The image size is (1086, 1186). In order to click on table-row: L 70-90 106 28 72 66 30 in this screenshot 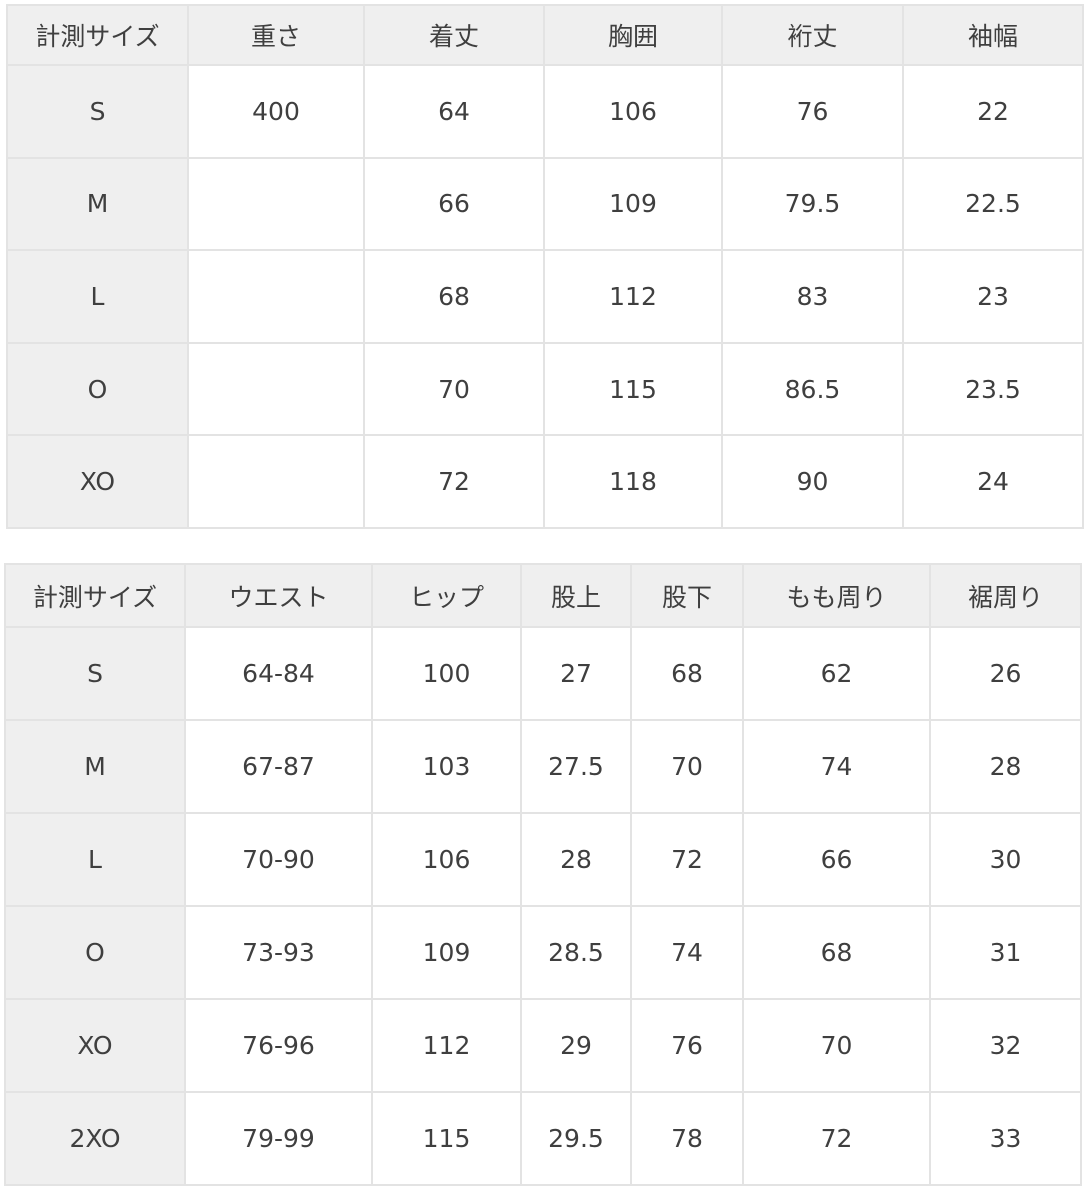, I will do `click(543, 859)`.